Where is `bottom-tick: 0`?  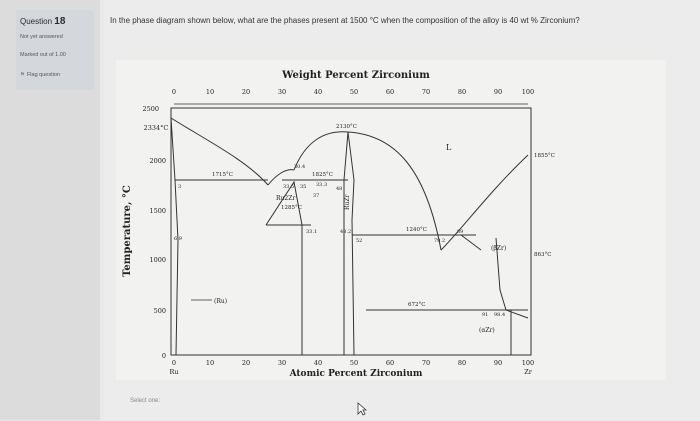
bottom-tick: 0 is located at coordinates (174, 363).